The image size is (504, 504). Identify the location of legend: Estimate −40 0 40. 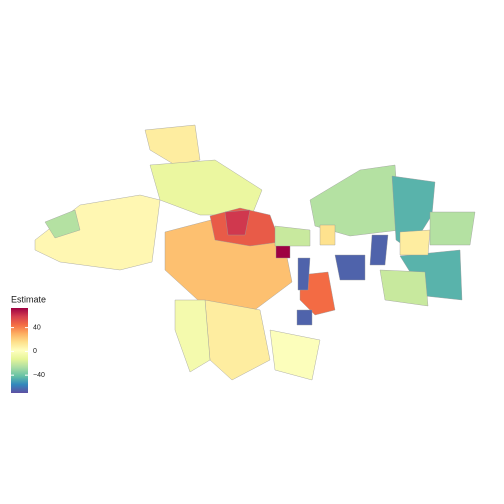
(28, 343).